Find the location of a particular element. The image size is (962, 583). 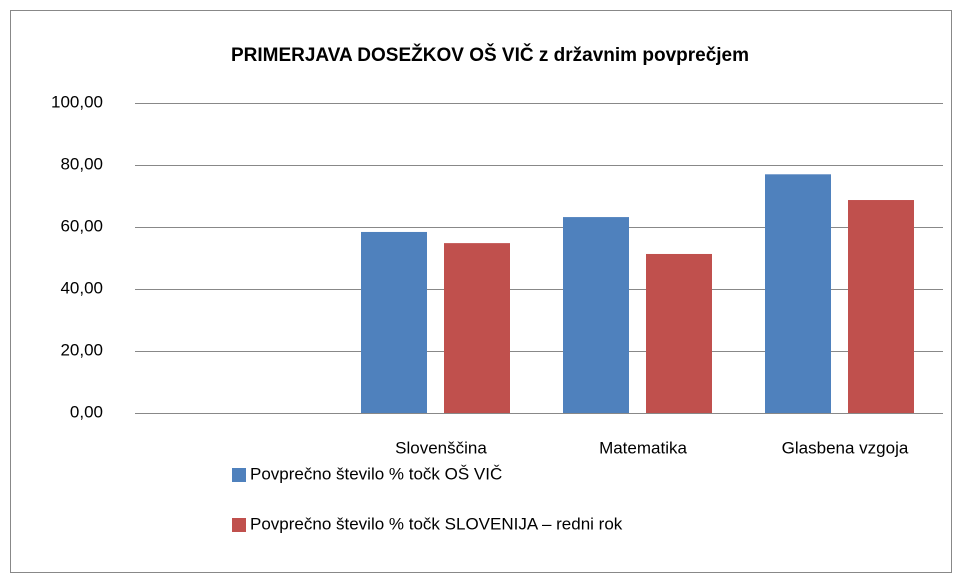

y-tick-label: 40,00 is located at coordinates (81, 287).